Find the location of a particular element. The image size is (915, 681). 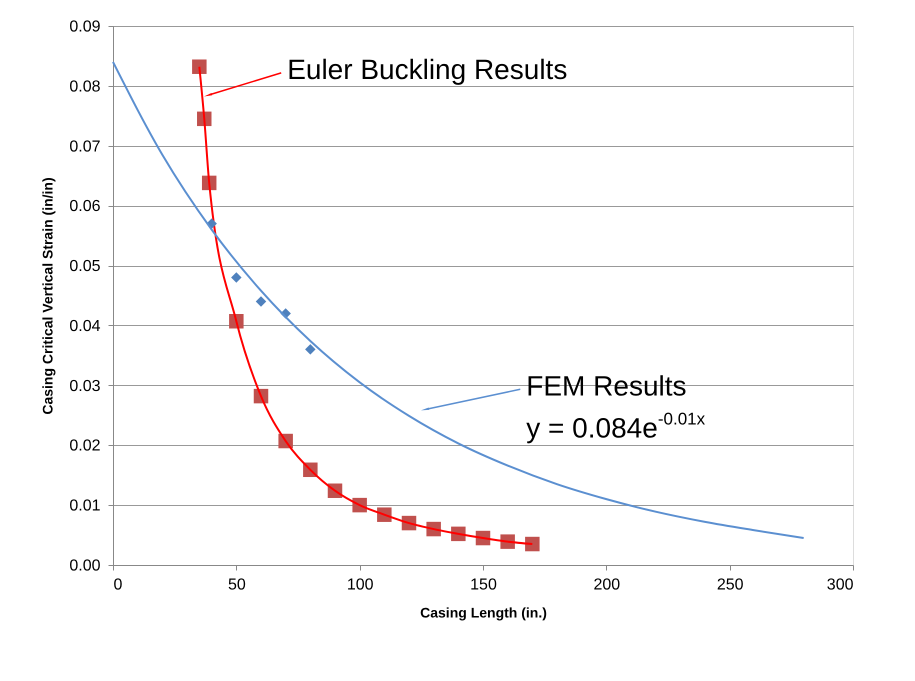

x-tick-label: 150 is located at coordinates (483, 585).